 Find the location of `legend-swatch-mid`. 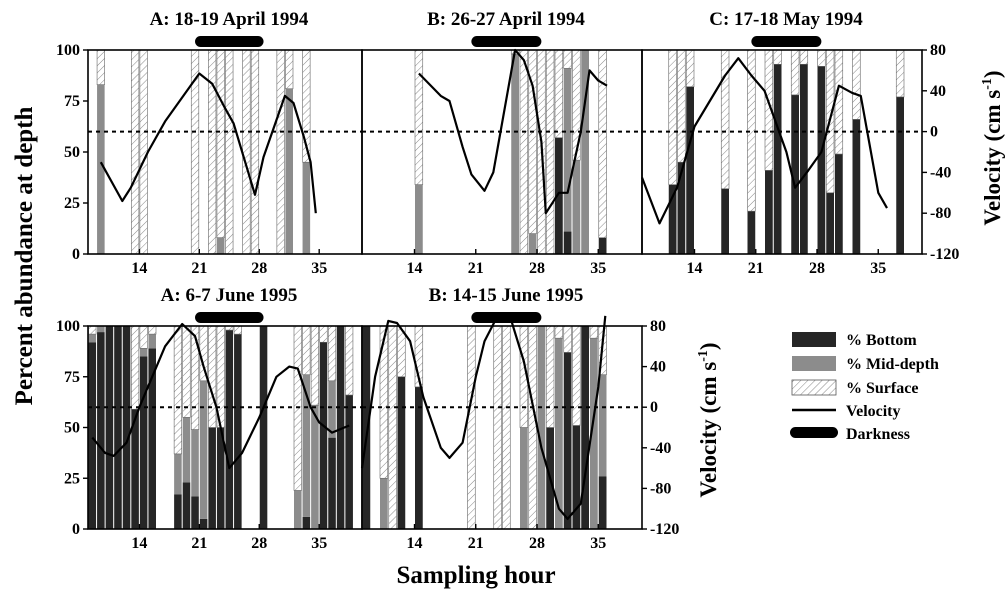

legend-swatch-mid is located at coordinates (814, 363).